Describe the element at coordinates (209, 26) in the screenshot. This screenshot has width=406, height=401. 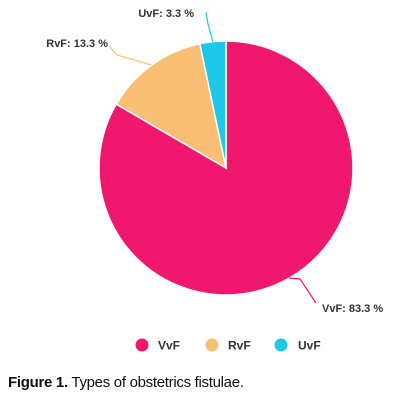
I see `leader-line-uvf` at that location.